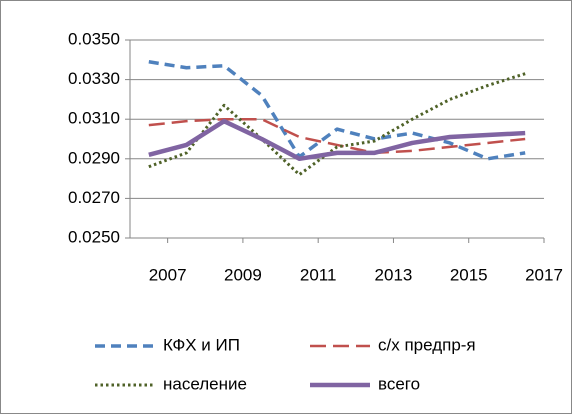 This screenshot has width=572, height=414. Describe the element at coordinates (94, 118) in the screenshot. I see `y-tick-label: 0.0310` at that location.